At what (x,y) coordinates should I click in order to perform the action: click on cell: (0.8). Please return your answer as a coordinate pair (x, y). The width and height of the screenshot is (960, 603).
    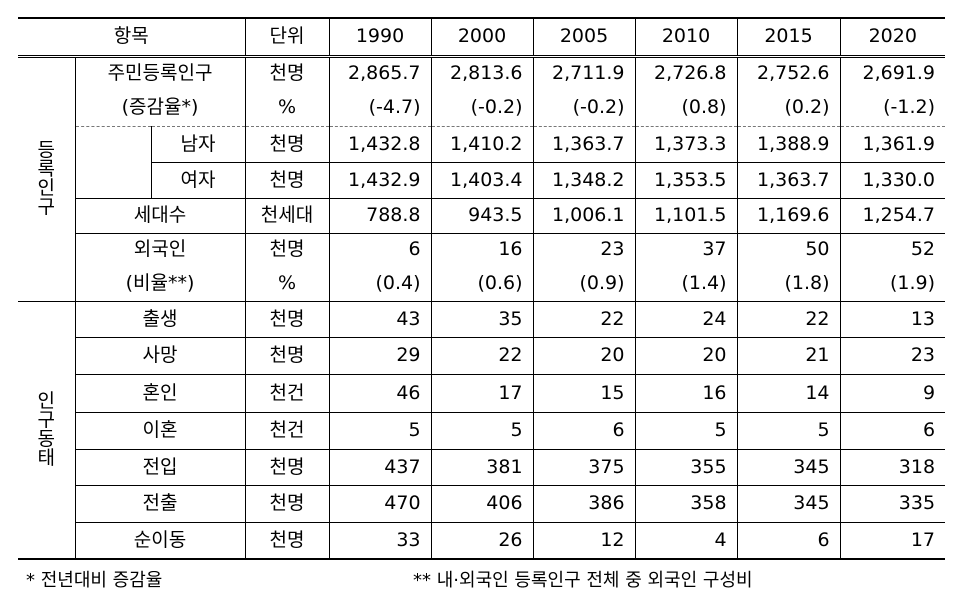
    Looking at the image, I should click on (686, 107).